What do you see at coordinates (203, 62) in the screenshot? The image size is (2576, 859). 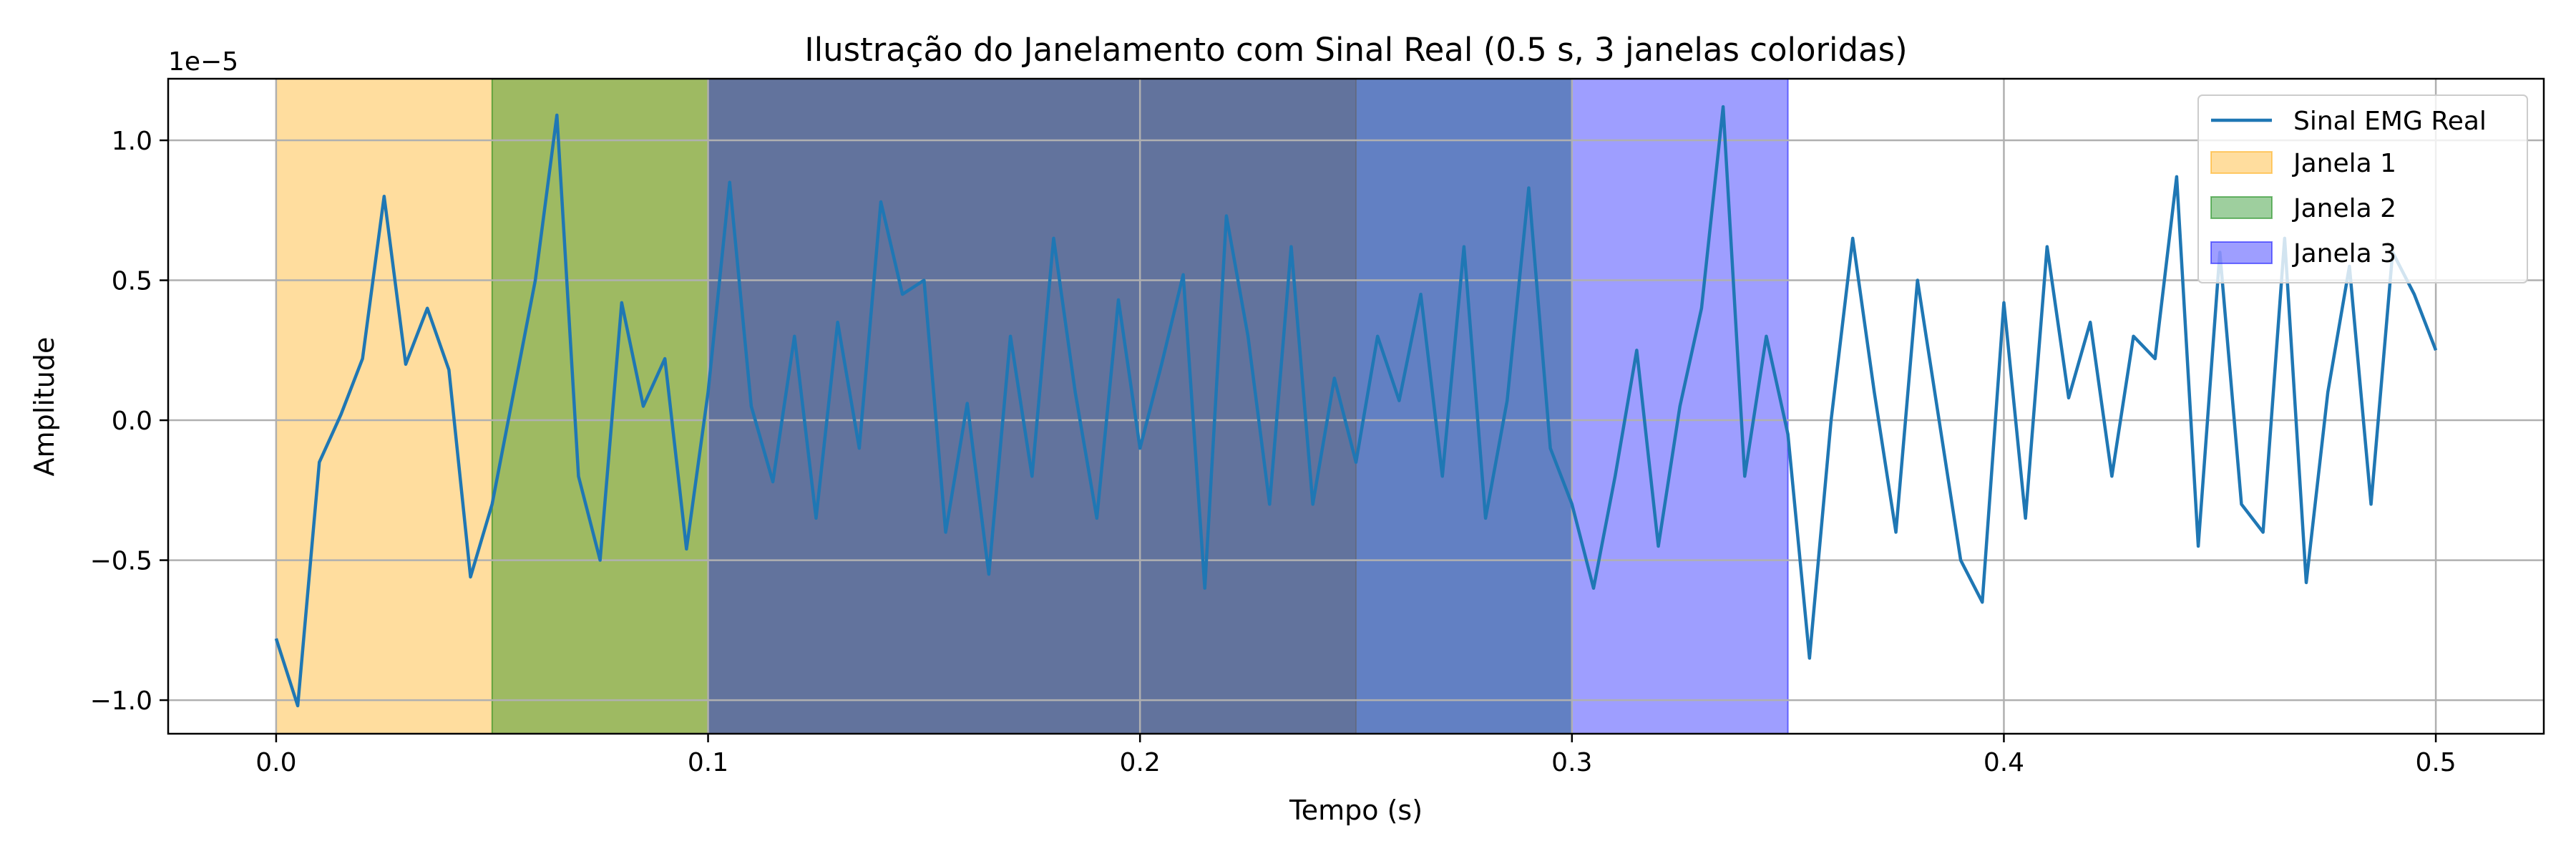 I see `y-offset-label: 1e−5` at bounding box center [203, 62].